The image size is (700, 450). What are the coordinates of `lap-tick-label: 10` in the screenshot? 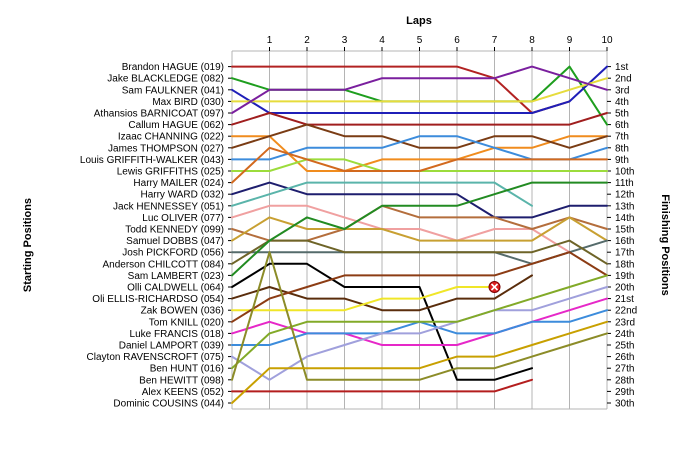 It's located at (607, 40).